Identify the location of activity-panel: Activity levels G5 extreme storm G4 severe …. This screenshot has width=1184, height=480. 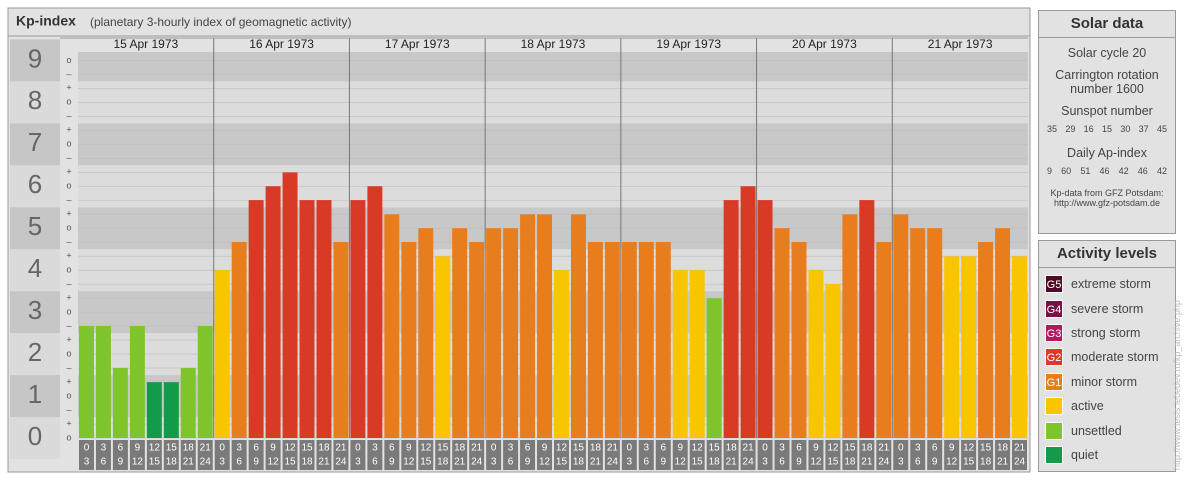
(1107, 356).